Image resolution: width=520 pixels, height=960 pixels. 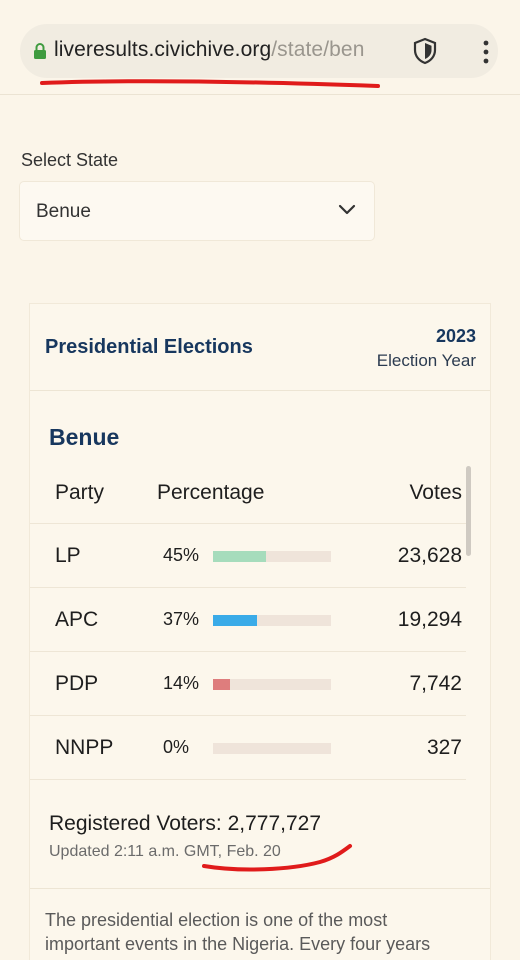 What do you see at coordinates (486, 52) in the screenshot?
I see `more-vert-icon` at bounding box center [486, 52].